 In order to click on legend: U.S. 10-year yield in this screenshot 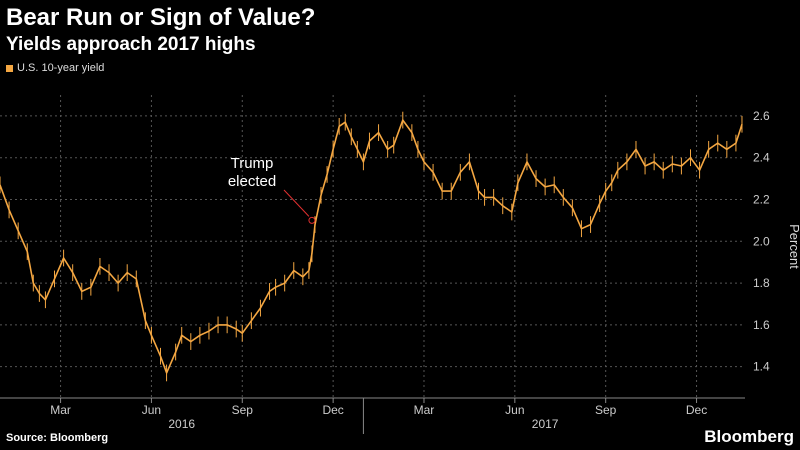, I will do `click(55, 68)`.